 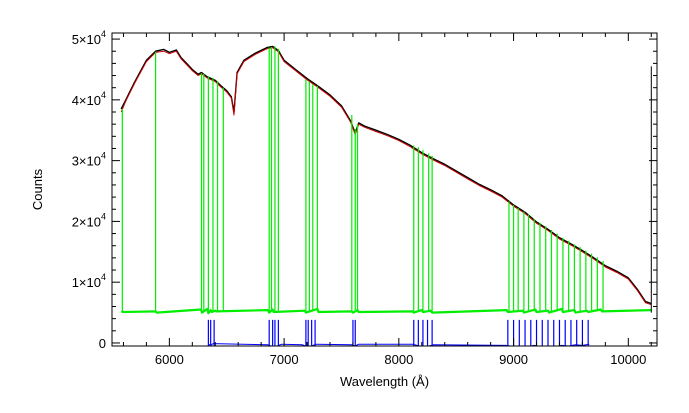 What do you see at coordinates (384, 381) in the screenshot?
I see `x-axis-title: Wavelength (Å)` at bounding box center [384, 381].